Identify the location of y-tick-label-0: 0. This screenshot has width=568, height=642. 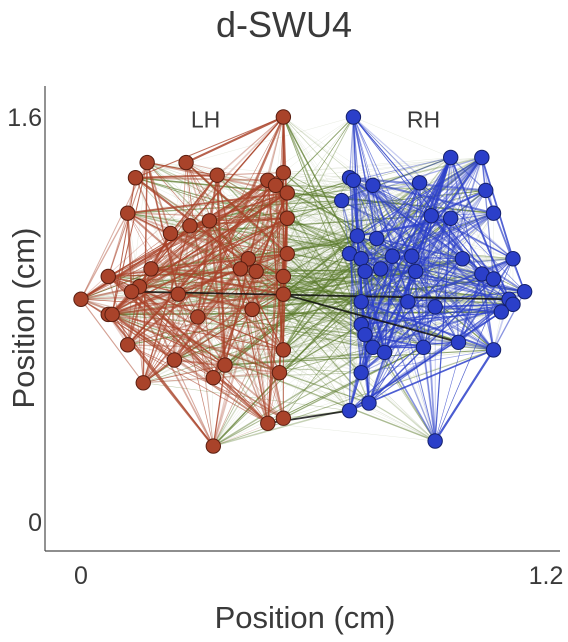
(35, 523).